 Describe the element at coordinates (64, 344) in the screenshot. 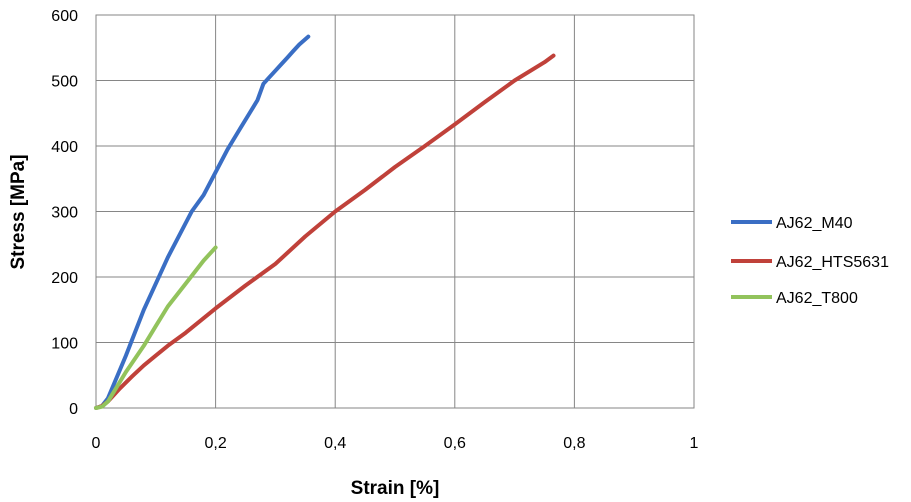

I see `y-tick-label: 100` at that location.